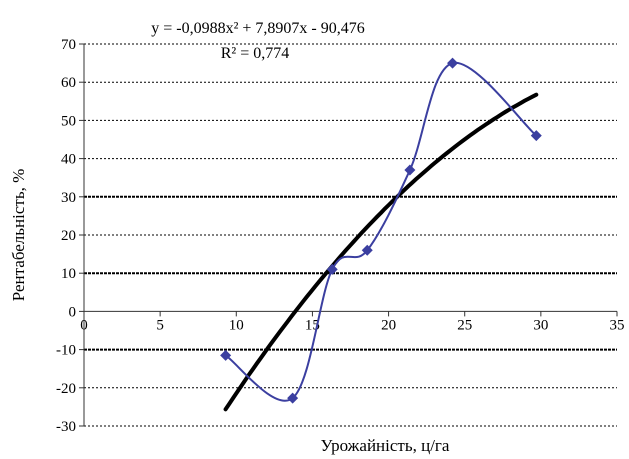 This screenshot has width=629, height=459. What do you see at coordinates (236, 325) in the screenshot?
I see `x-tick-label: 10` at bounding box center [236, 325].